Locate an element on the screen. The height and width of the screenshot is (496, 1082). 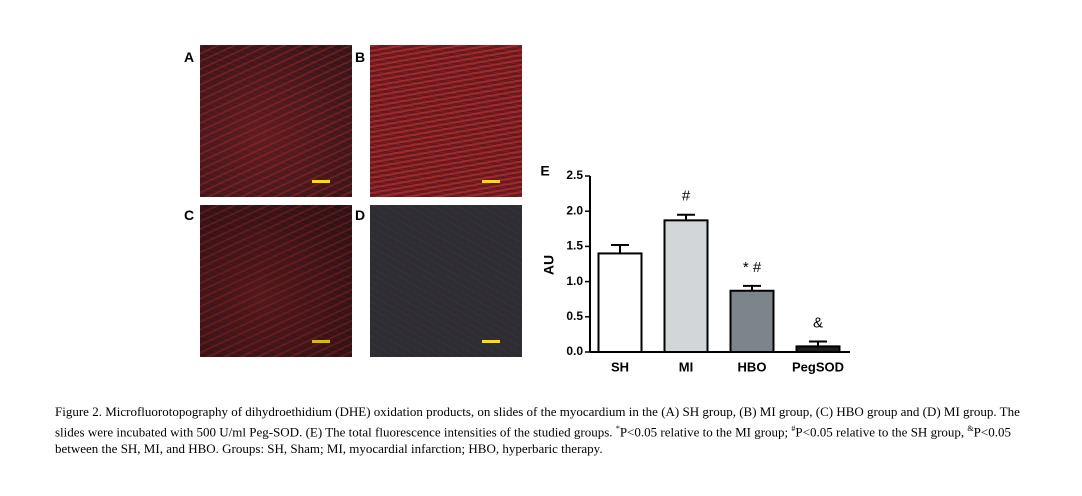
caption-symbol: # is located at coordinates (793, 428).